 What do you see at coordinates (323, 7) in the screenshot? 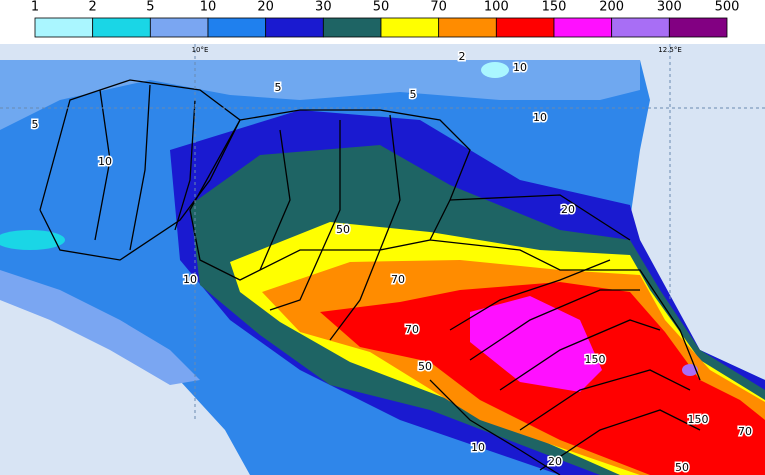
I see `colorbar-label: 30` at bounding box center [323, 7].